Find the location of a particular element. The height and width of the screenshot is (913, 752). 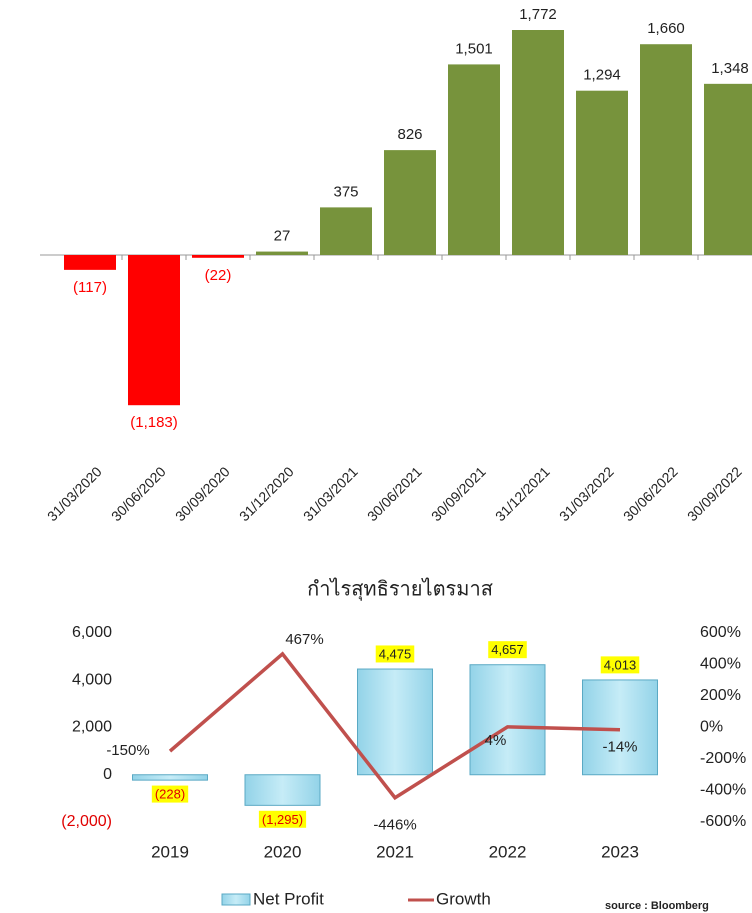

x-tick-label: 31/03/2020 is located at coordinates (74, 493).